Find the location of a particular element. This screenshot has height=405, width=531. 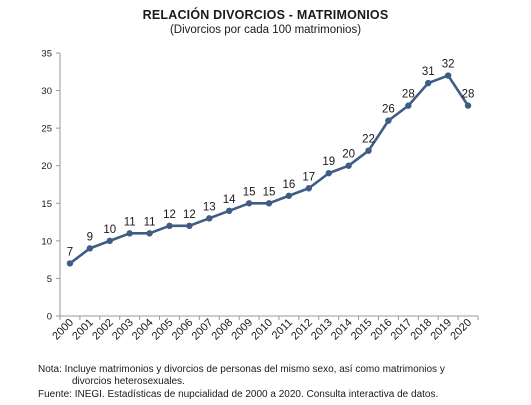

chart-title-text: Relación divorcios - matrimonios is located at coordinates (265, 15).